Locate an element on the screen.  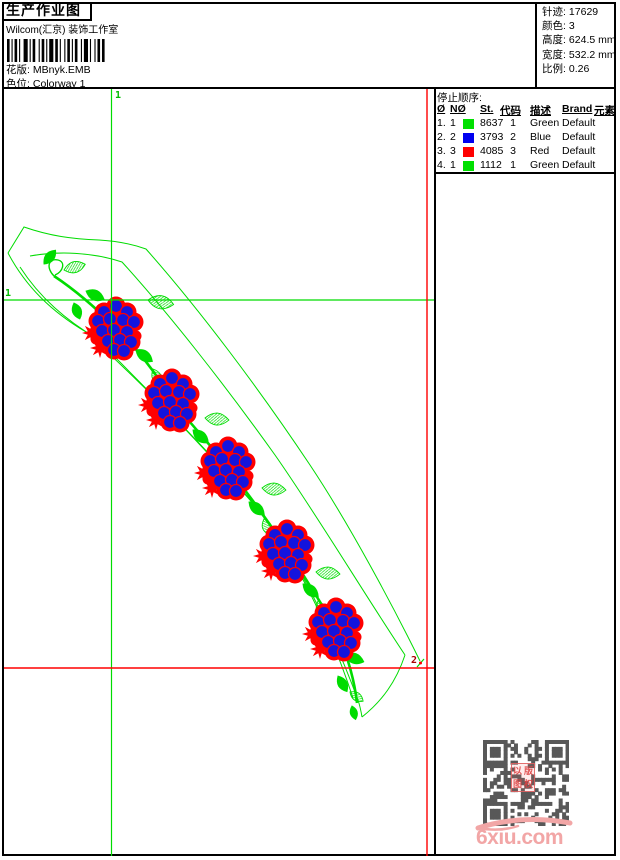
design-stat-value: 3 is located at coordinates (571, 26).